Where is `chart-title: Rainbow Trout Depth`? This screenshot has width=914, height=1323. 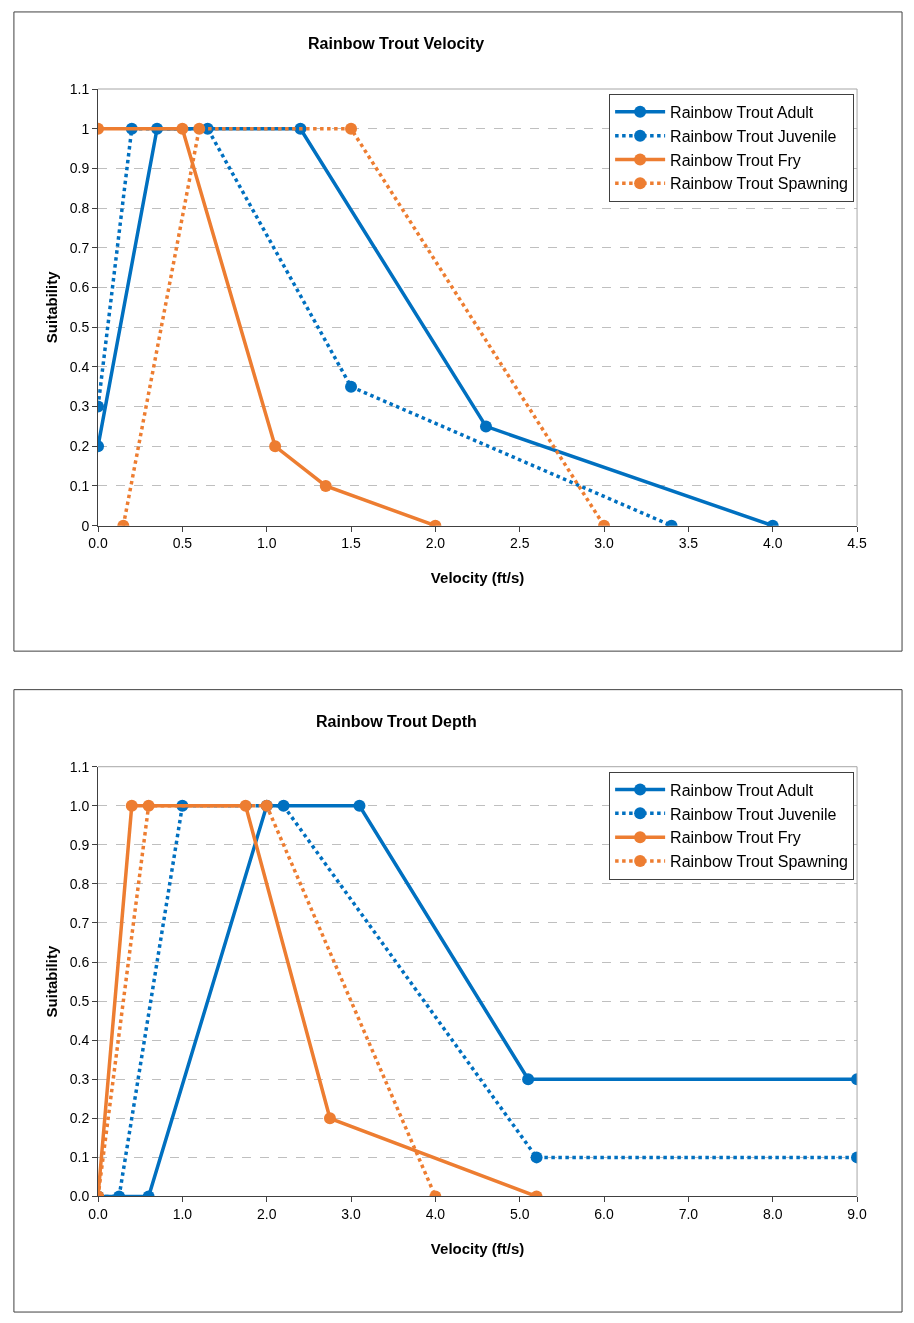
chart-title: Rainbow Trout Depth is located at coordinates (396, 721).